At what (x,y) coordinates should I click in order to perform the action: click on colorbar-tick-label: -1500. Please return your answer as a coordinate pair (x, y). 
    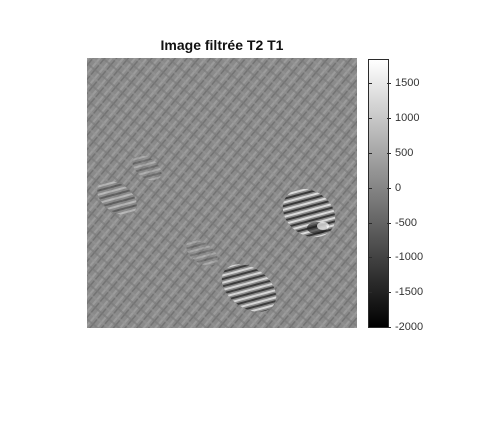
    Looking at the image, I should click on (409, 292).